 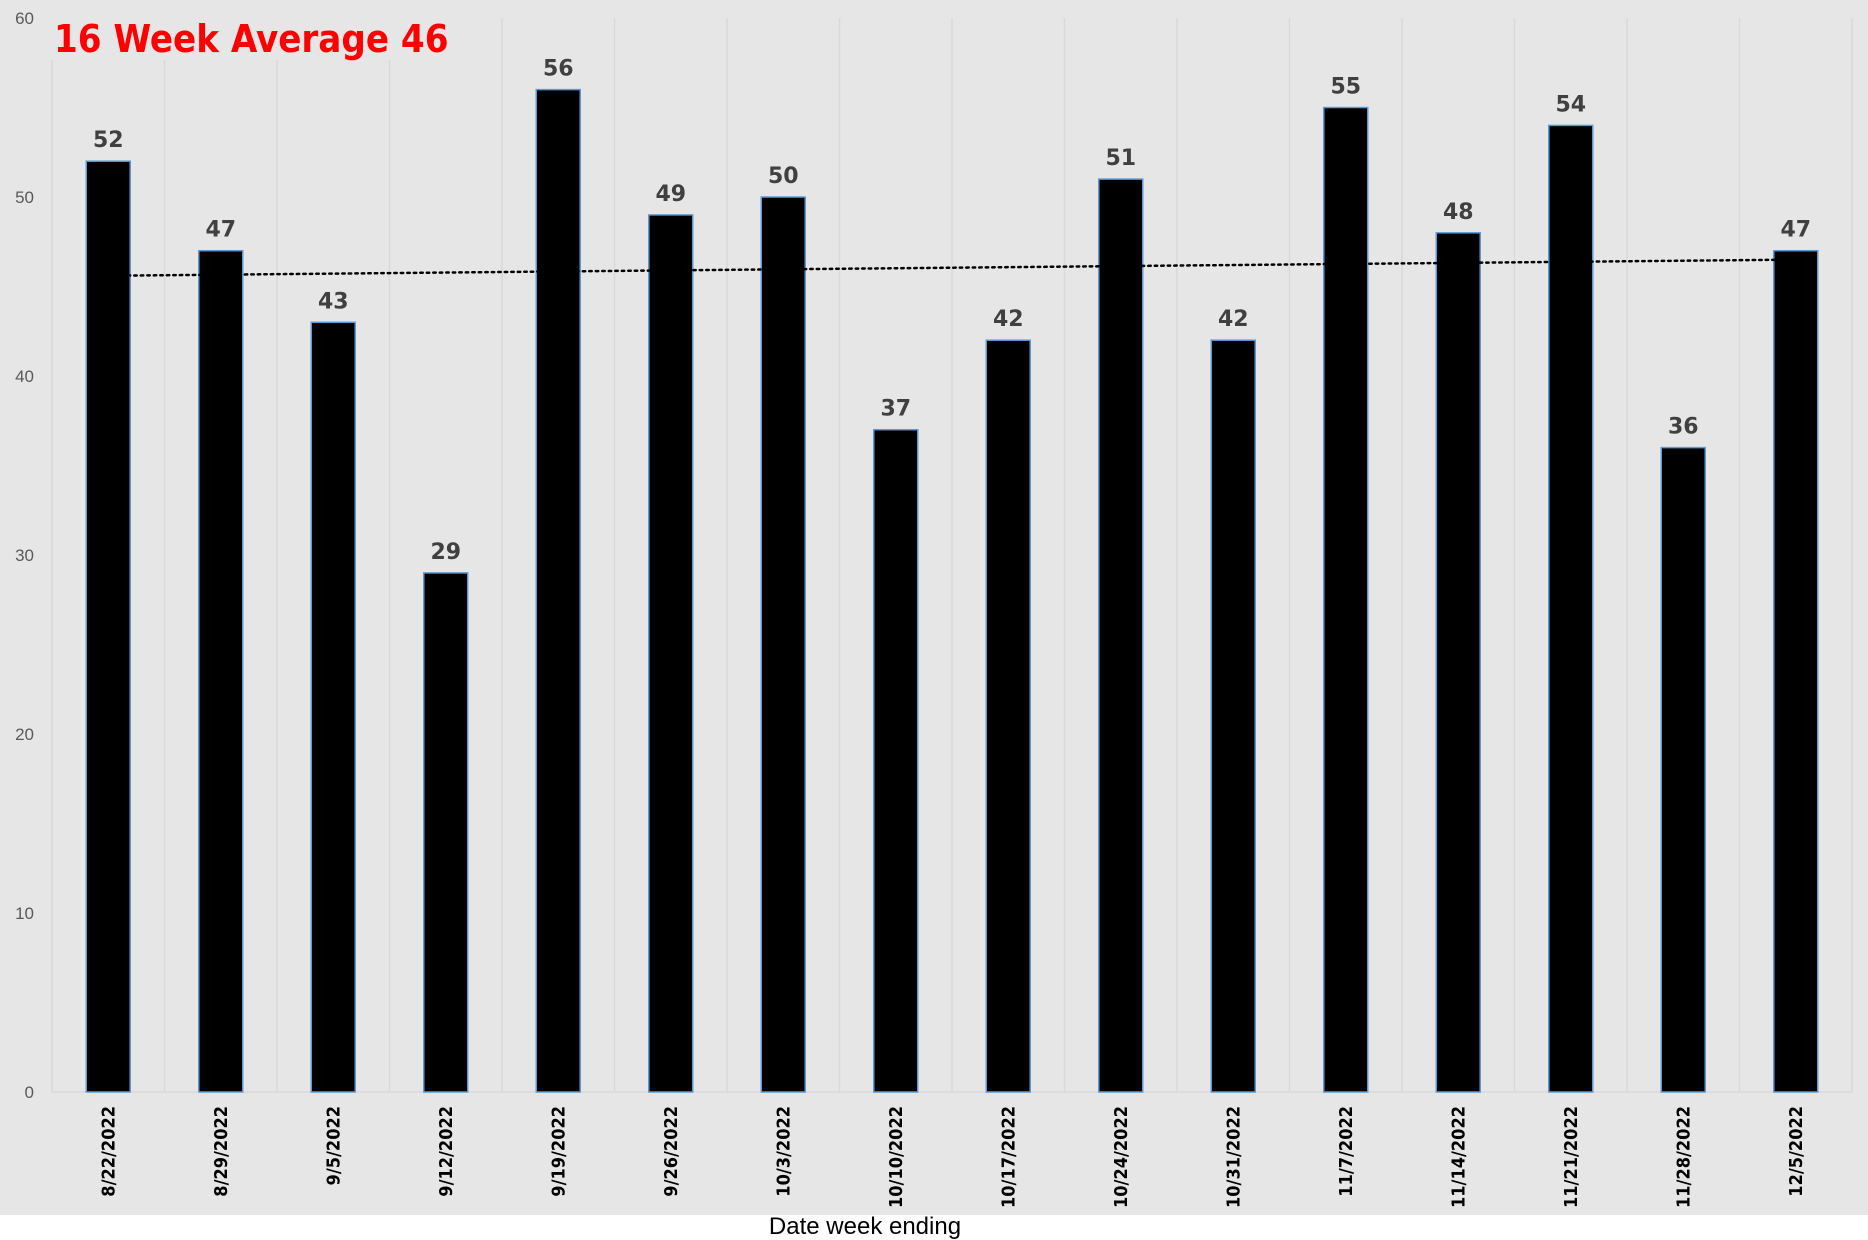 I want to click on data-label: 52, so click(x=108, y=140).